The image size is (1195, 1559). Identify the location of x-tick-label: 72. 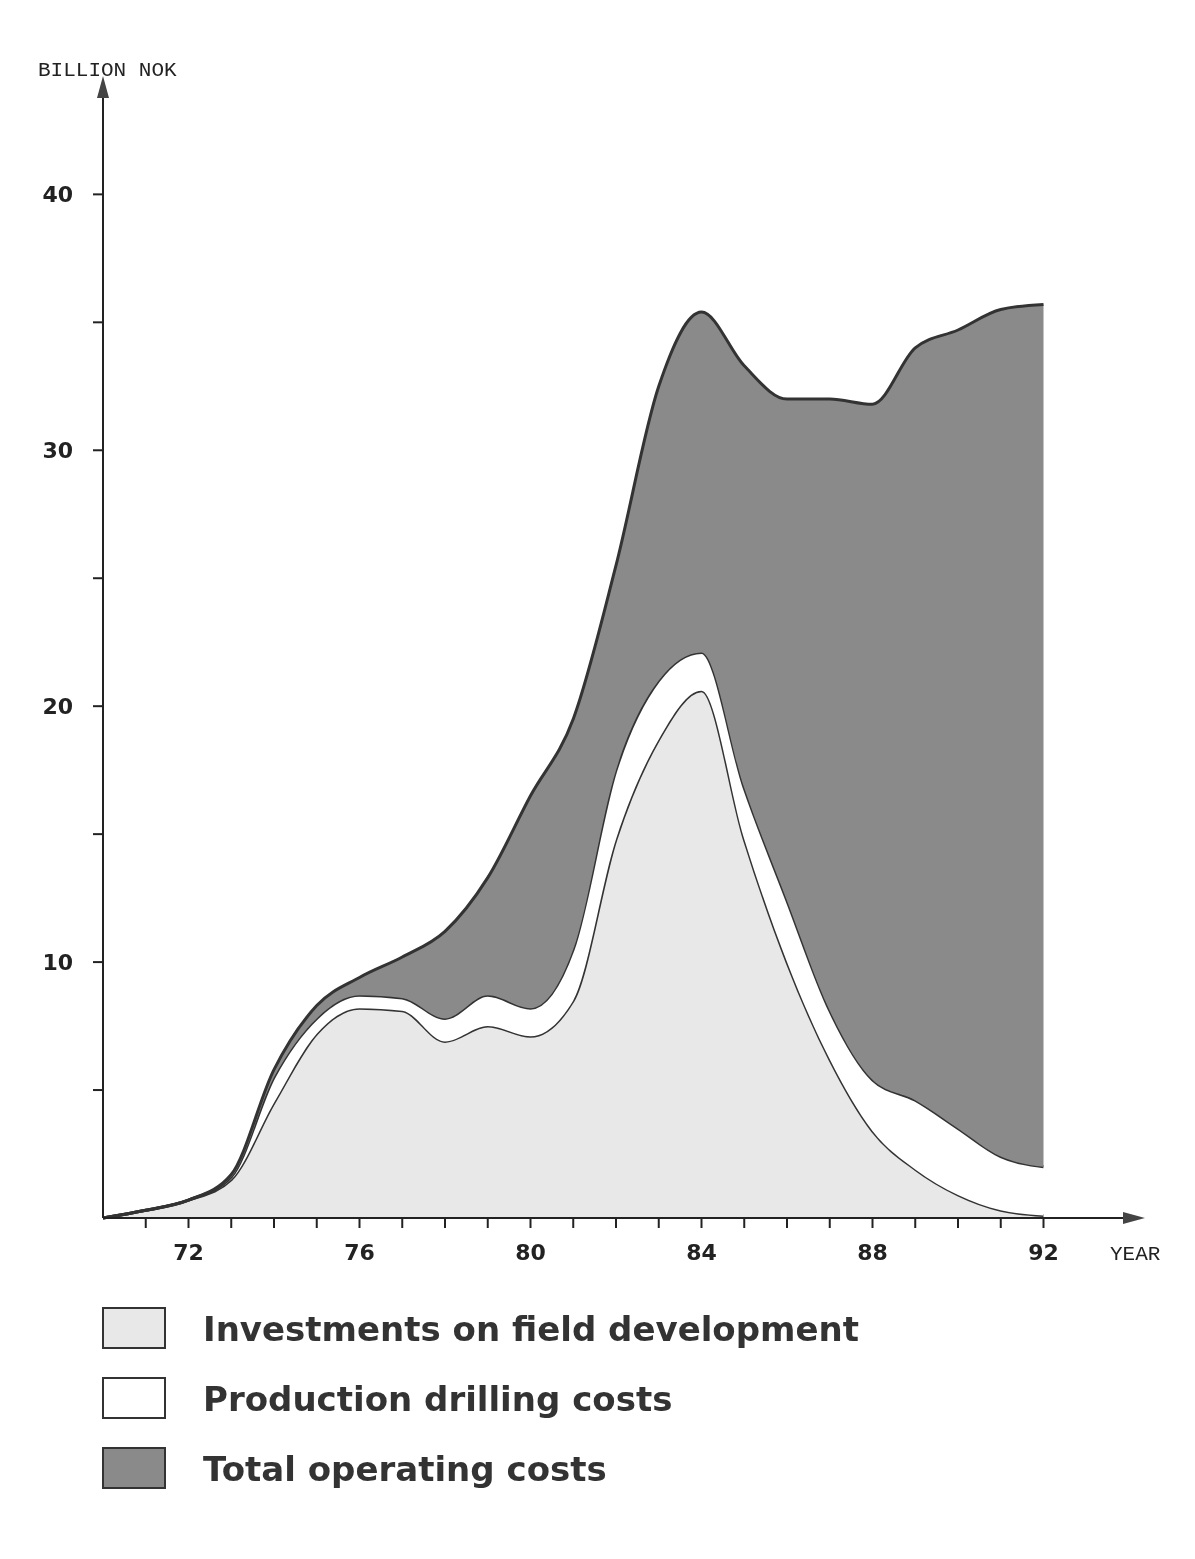
(188, 1252).